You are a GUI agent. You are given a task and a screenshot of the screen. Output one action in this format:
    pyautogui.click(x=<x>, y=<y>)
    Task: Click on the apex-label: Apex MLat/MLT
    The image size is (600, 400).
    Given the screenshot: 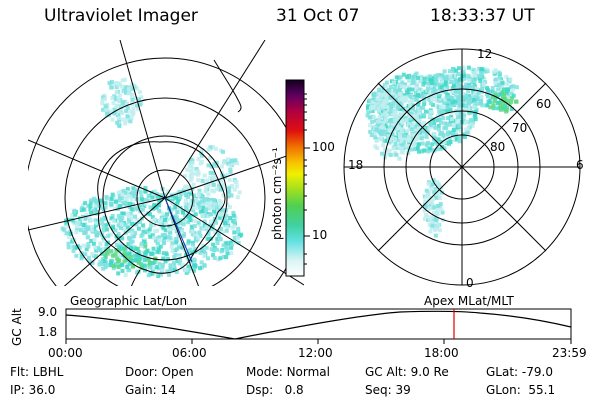 What is the action you would take?
    pyautogui.click(x=469, y=301)
    